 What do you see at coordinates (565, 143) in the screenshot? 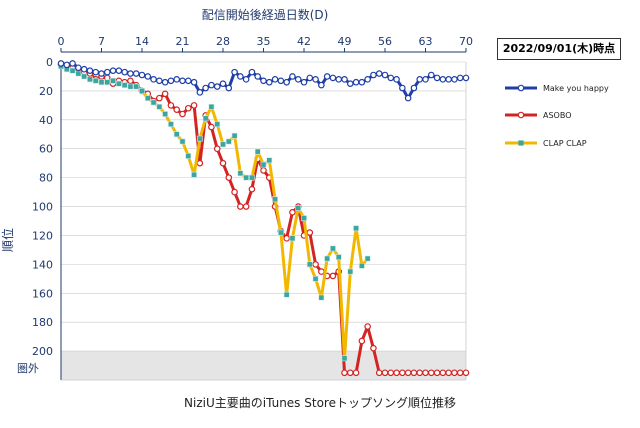
I see `legend-label-clap-clap: CLAP CLAP` at bounding box center [565, 143].